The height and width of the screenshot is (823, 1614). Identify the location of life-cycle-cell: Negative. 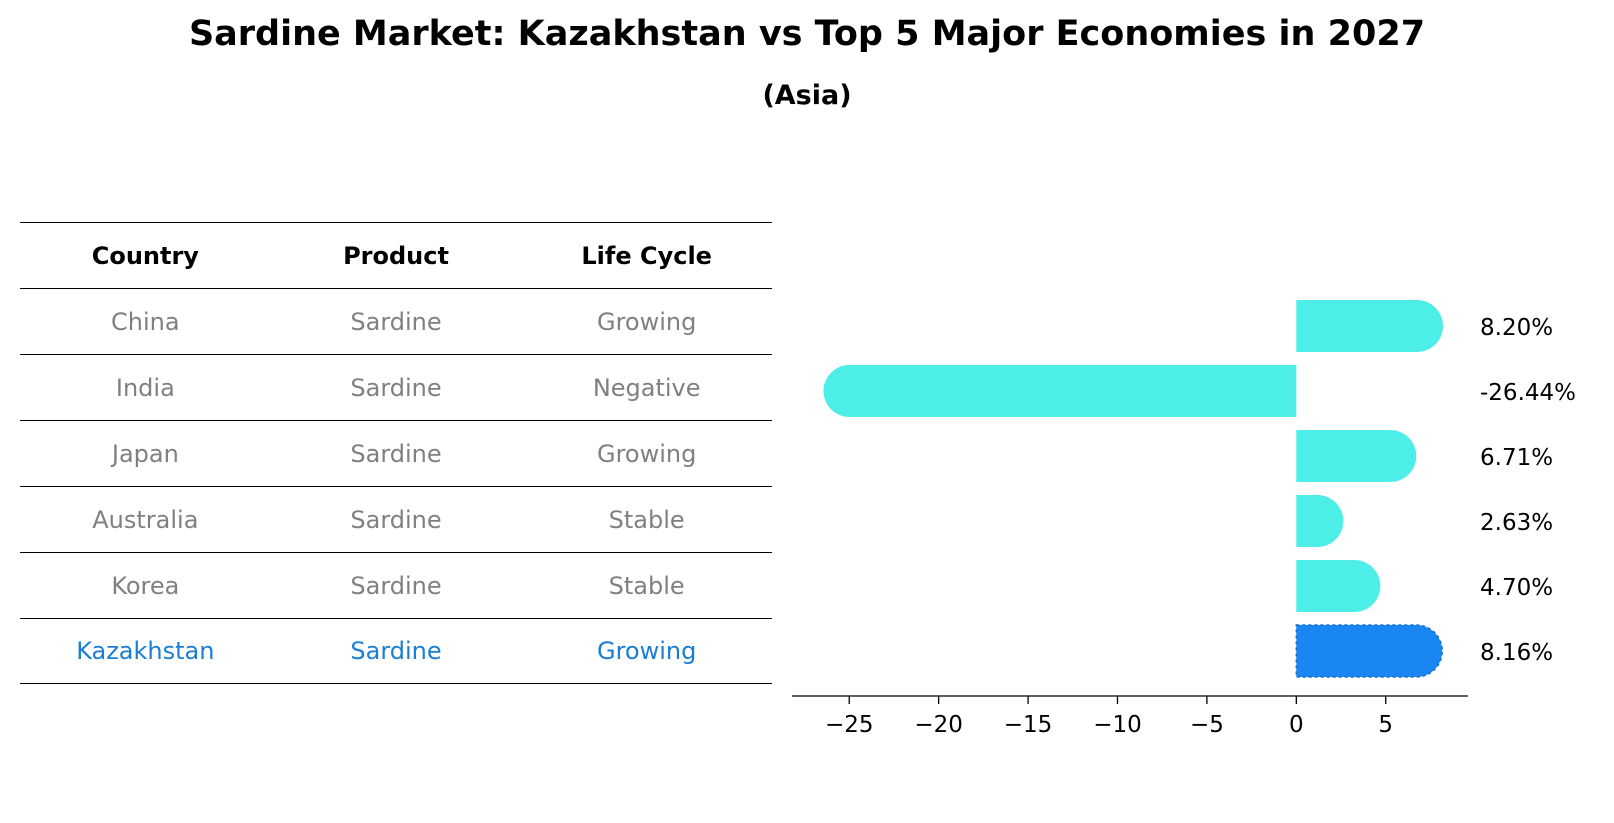
(646, 387).